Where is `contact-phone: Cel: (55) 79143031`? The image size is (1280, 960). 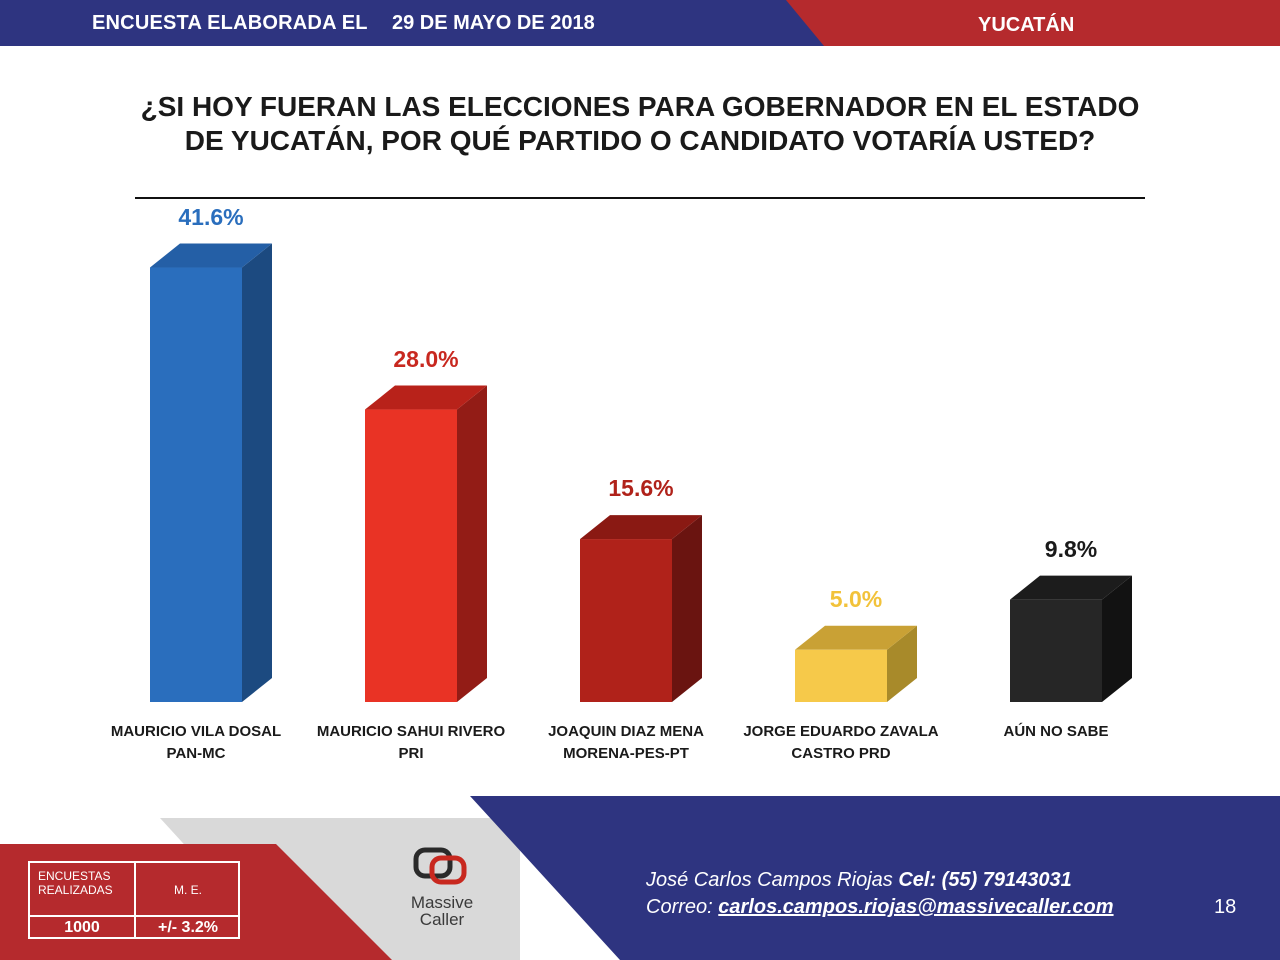
contact-phone: Cel: (55) 79143031 is located at coordinates (985, 880).